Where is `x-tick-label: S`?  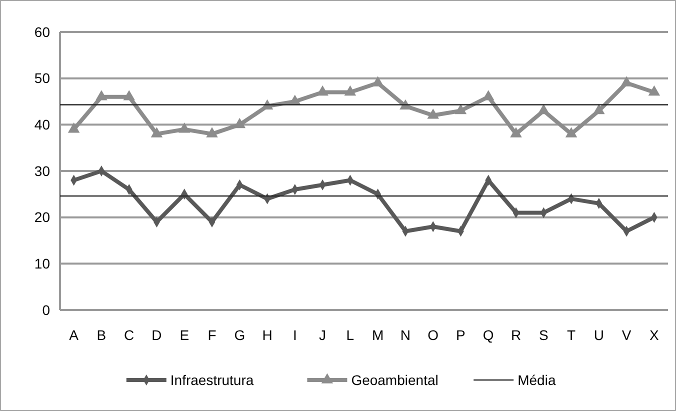
x-tick-label: S is located at coordinates (543, 335).